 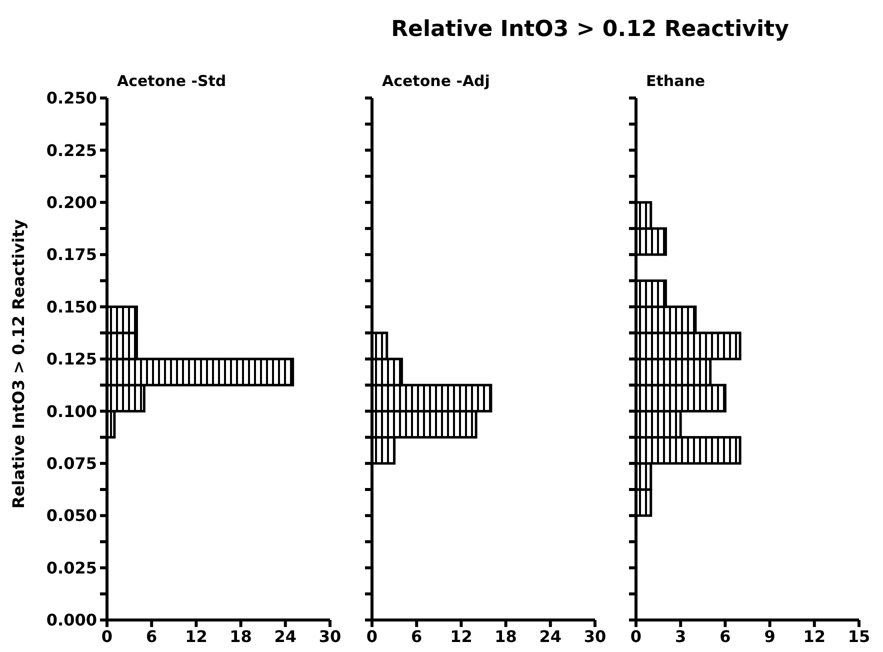 I want to click on y-tick-label: 0.150, so click(x=71, y=306).